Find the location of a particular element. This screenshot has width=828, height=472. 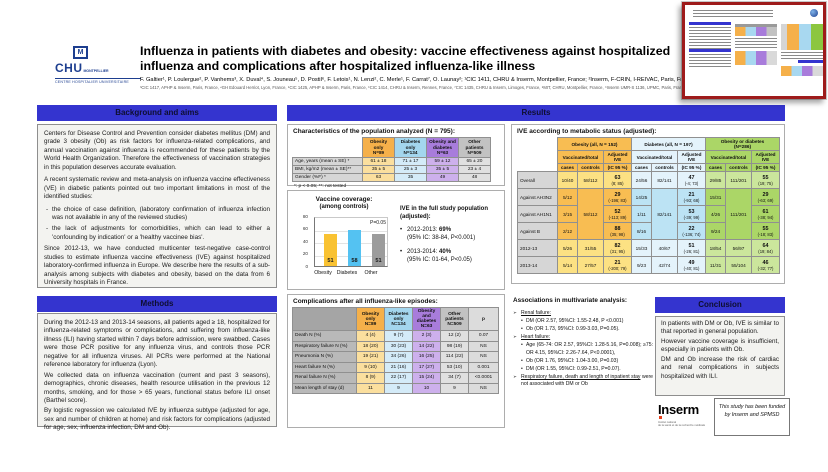

ive-value: 69% is located at coordinates (445, 230).